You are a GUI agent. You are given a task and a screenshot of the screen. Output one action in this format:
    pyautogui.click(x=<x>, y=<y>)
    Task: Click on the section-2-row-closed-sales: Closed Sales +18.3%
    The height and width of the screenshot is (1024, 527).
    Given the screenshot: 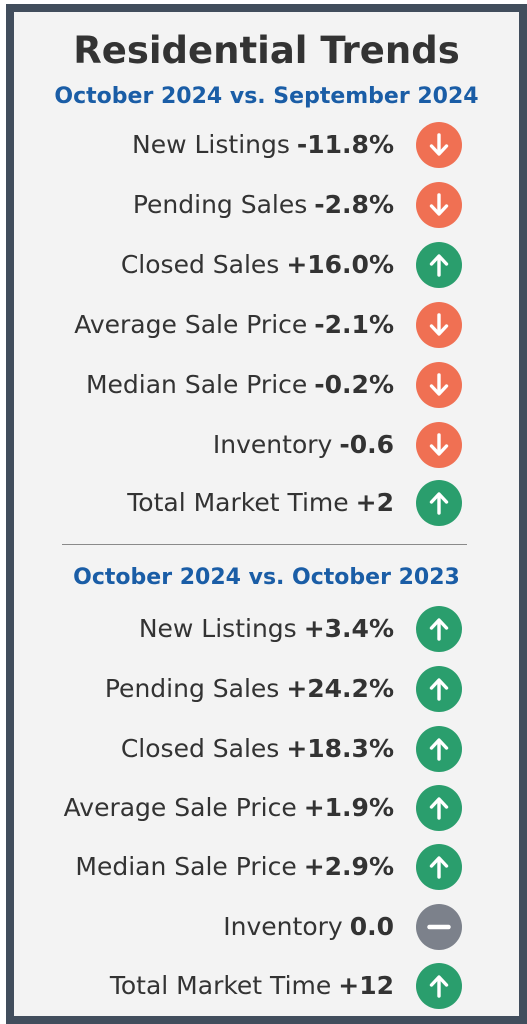 What is the action you would take?
    pyautogui.click(x=266, y=749)
    